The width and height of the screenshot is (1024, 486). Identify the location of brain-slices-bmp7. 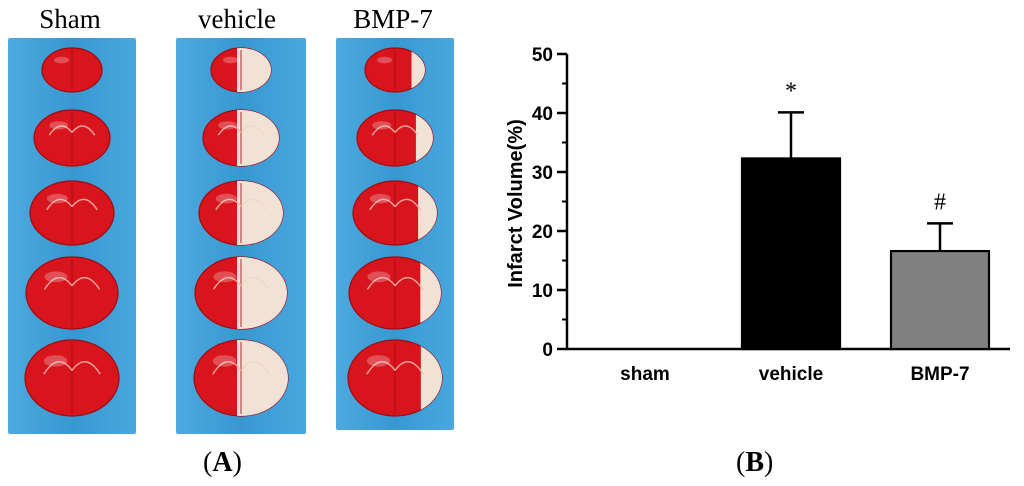
(395, 232).